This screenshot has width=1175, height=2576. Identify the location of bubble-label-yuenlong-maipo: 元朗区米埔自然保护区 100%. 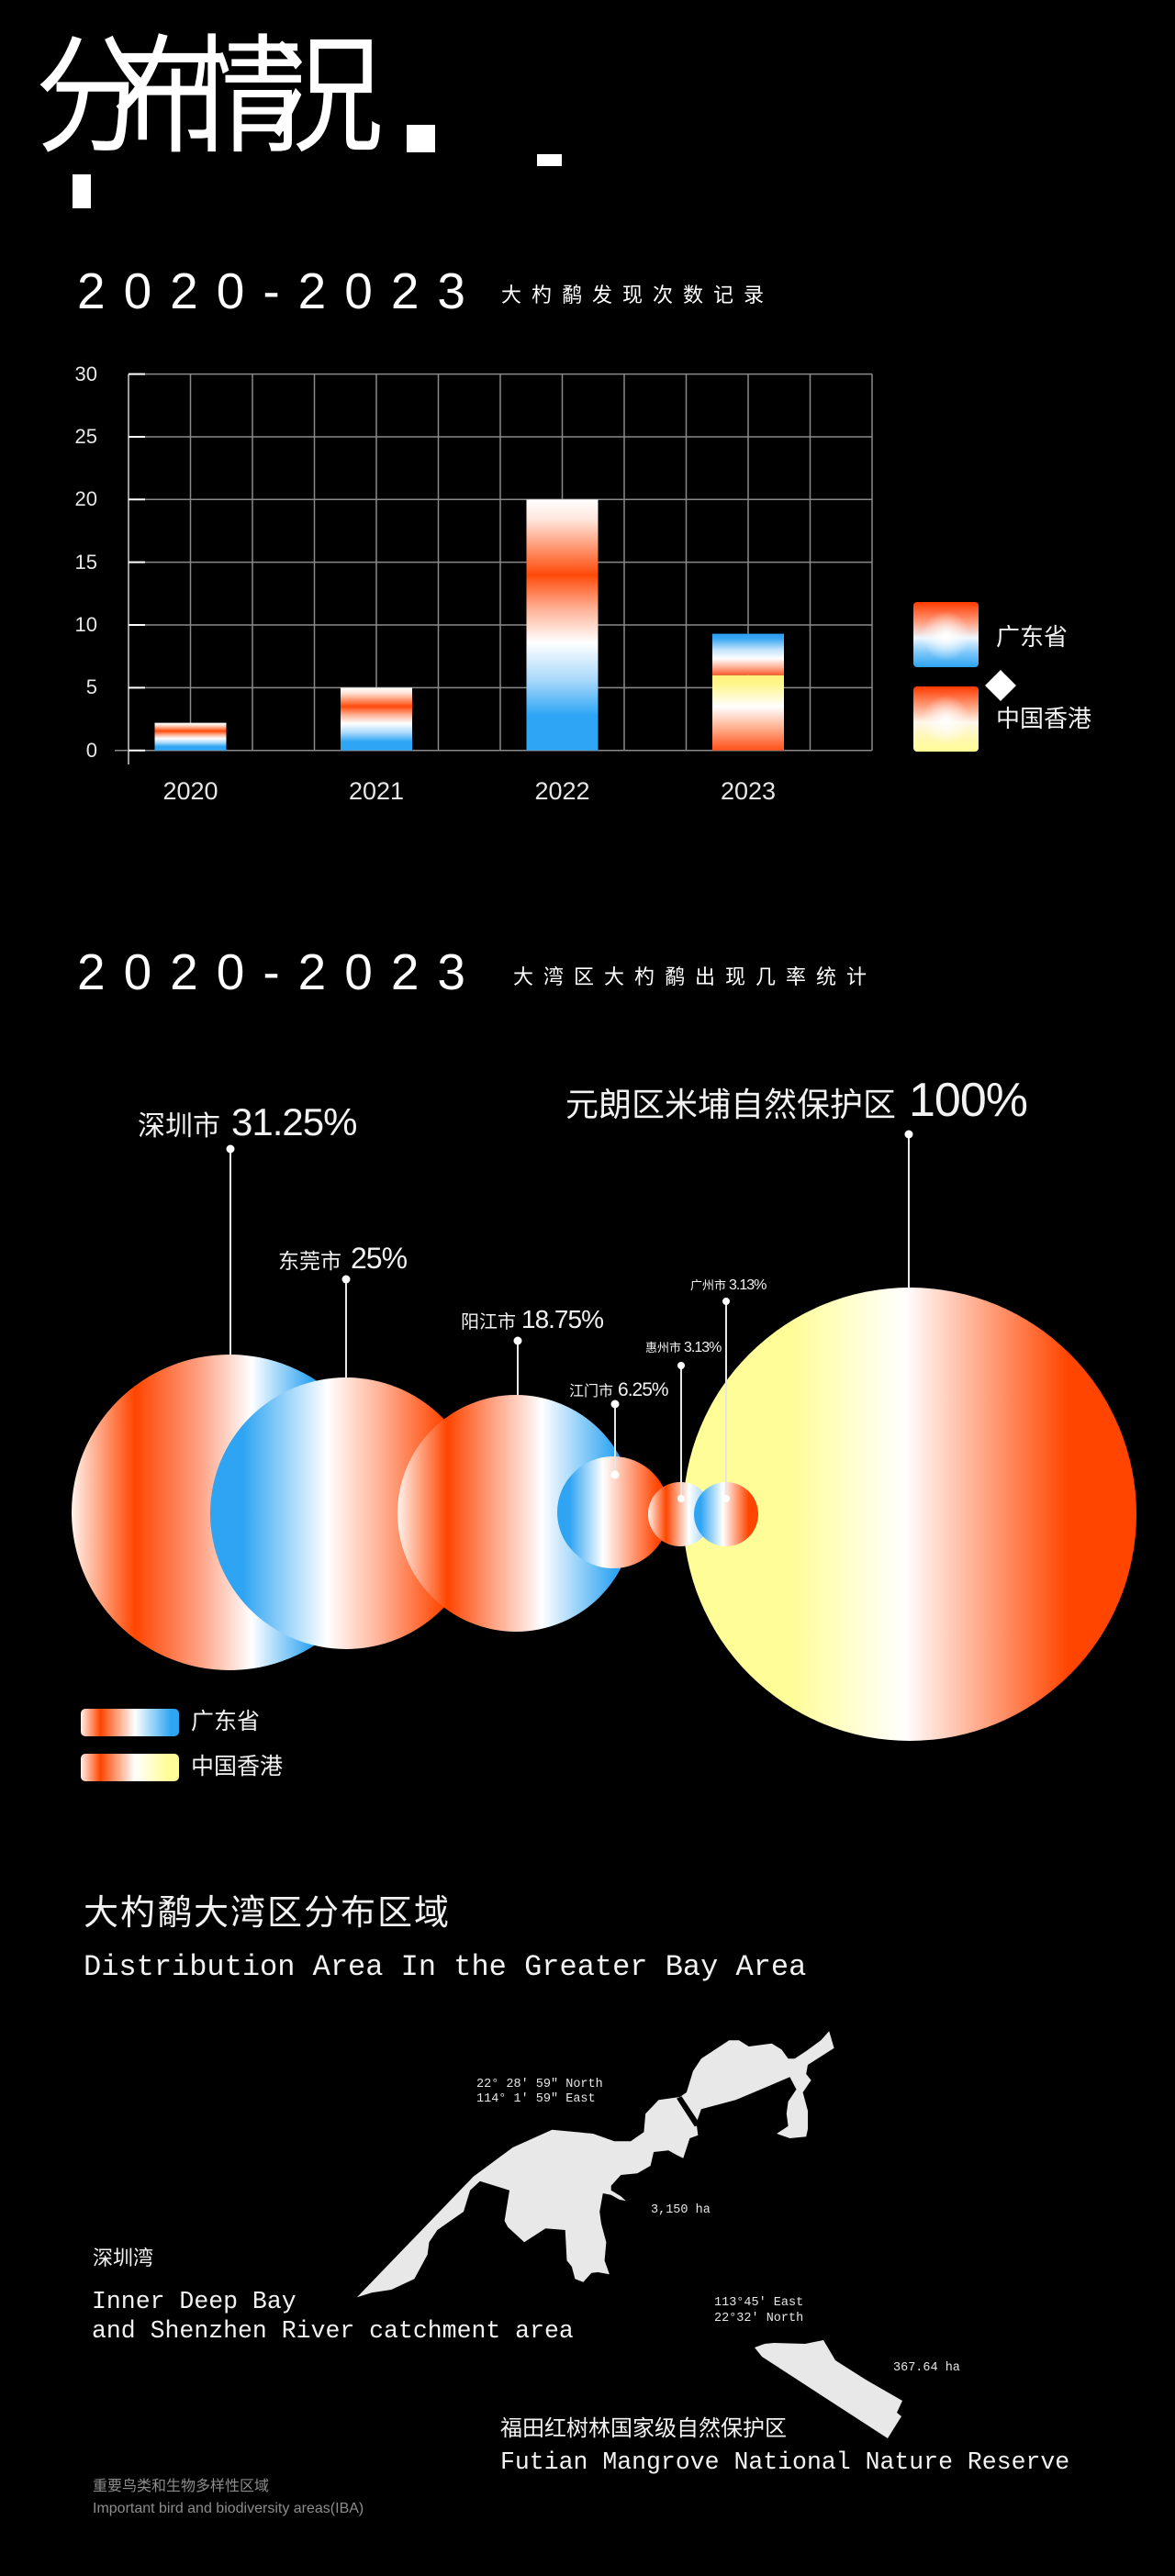
(796, 1100).